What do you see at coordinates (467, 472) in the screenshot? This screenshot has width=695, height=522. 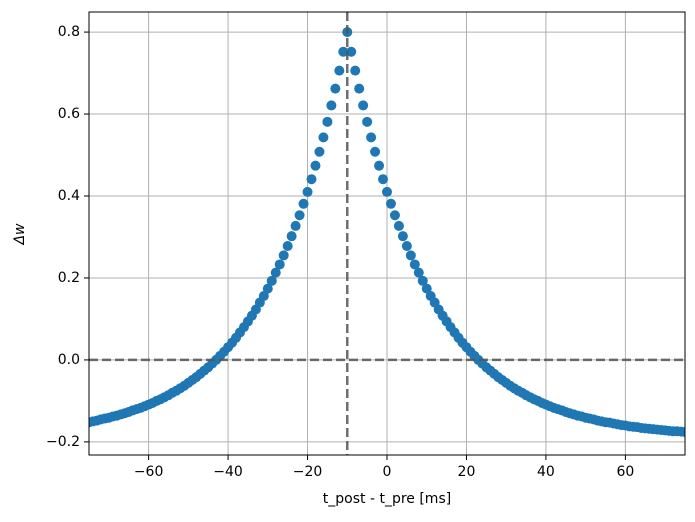 I see `x-tick-label: 20` at bounding box center [467, 472].